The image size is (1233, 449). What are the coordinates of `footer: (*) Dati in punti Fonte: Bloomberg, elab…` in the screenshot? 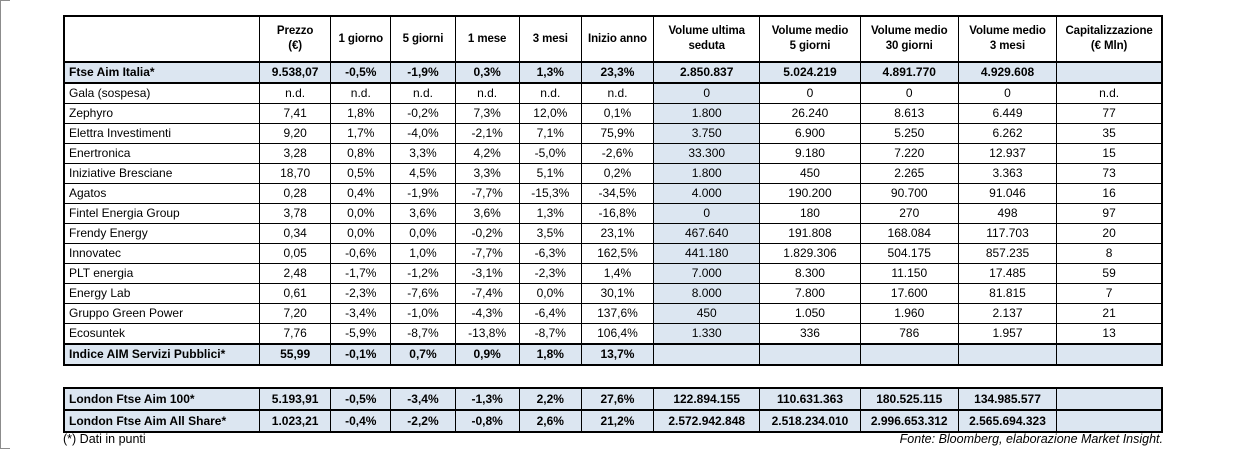 It's located at (613, 439).